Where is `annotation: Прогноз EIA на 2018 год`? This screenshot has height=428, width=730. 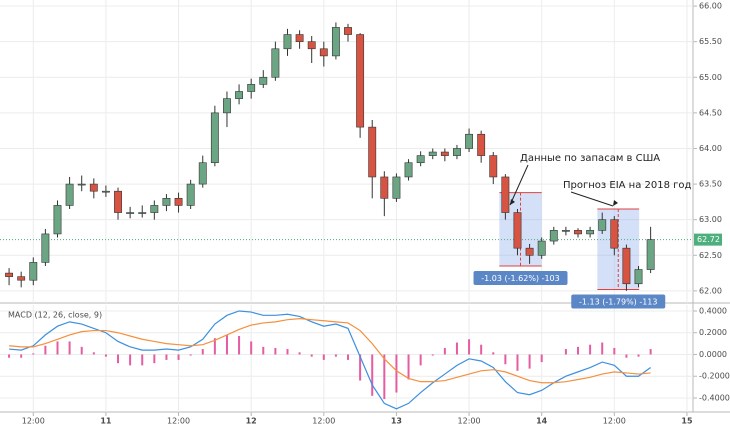
annotation: Прогноз EIA на 2018 год is located at coordinates (627, 185).